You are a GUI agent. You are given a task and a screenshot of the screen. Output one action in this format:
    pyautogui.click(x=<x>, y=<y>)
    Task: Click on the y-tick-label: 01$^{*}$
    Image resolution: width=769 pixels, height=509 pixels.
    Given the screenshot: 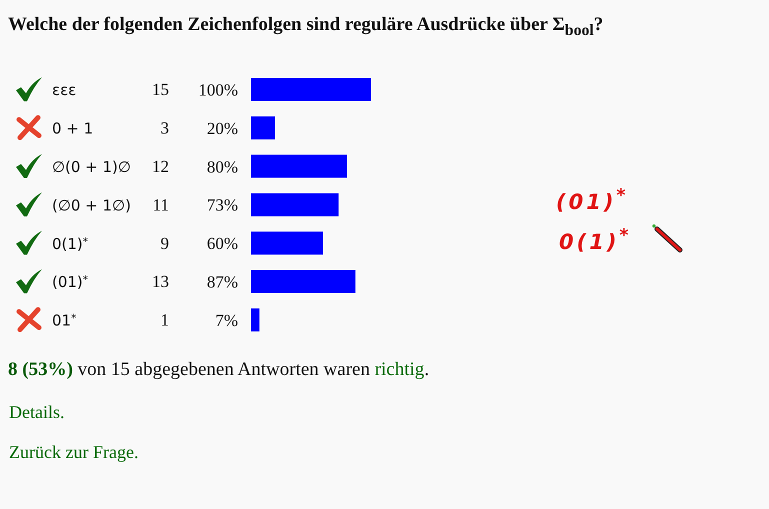 What is the action you would take?
    pyautogui.click(x=64, y=321)
    